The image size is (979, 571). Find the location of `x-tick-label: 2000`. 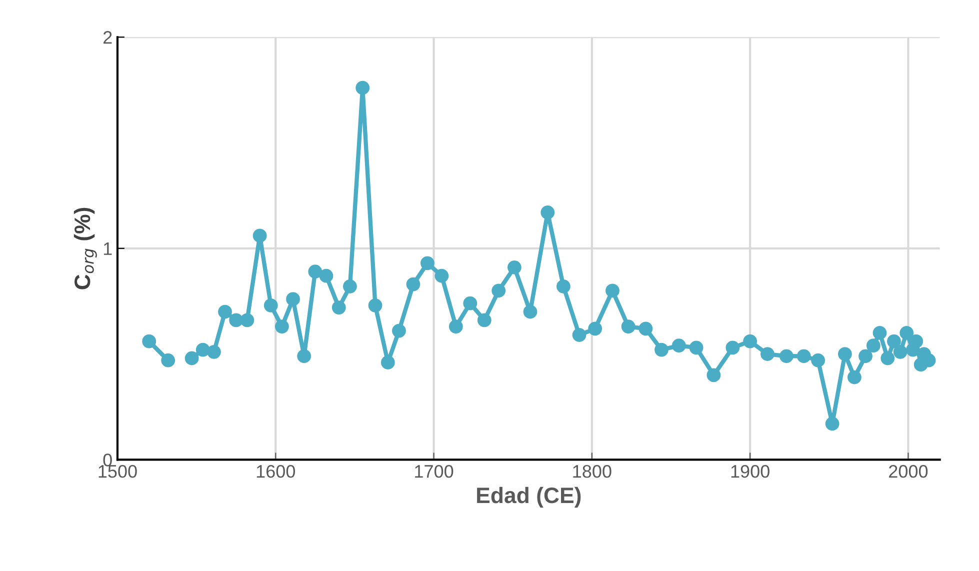

x-tick-label: 2000 is located at coordinates (908, 471).